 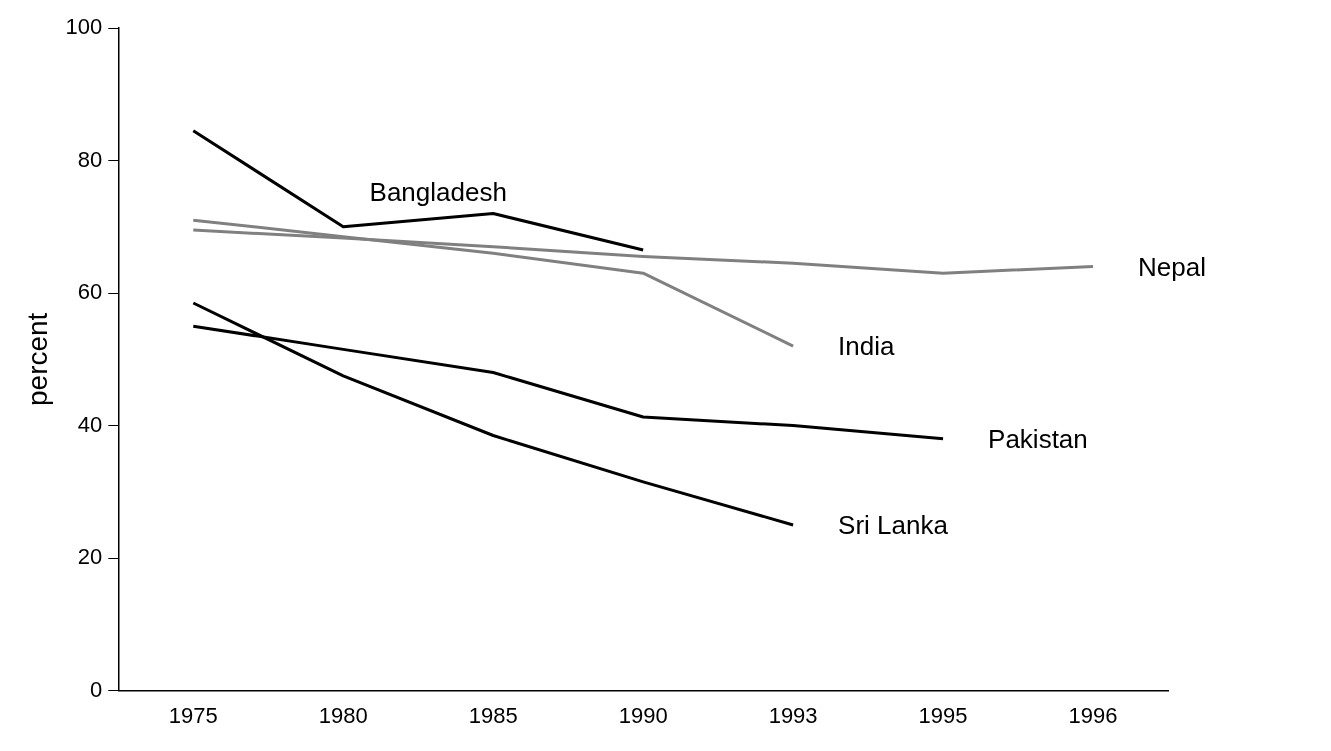 What do you see at coordinates (893, 525) in the screenshot?
I see `series-label: Sri Lanka` at bounding box center [893, 525].